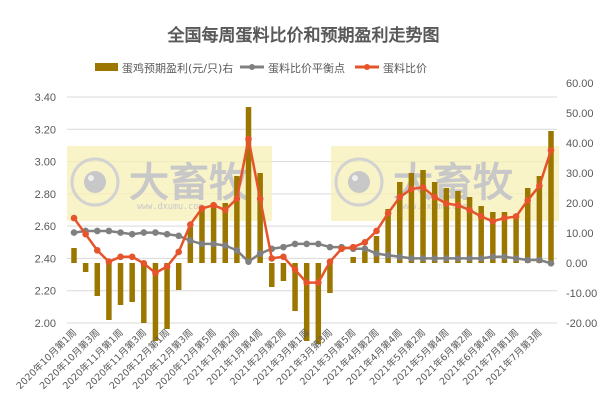 The width and height of the screenshot is (607, 413). I want to click on breakeven-line, so click(312, 247).